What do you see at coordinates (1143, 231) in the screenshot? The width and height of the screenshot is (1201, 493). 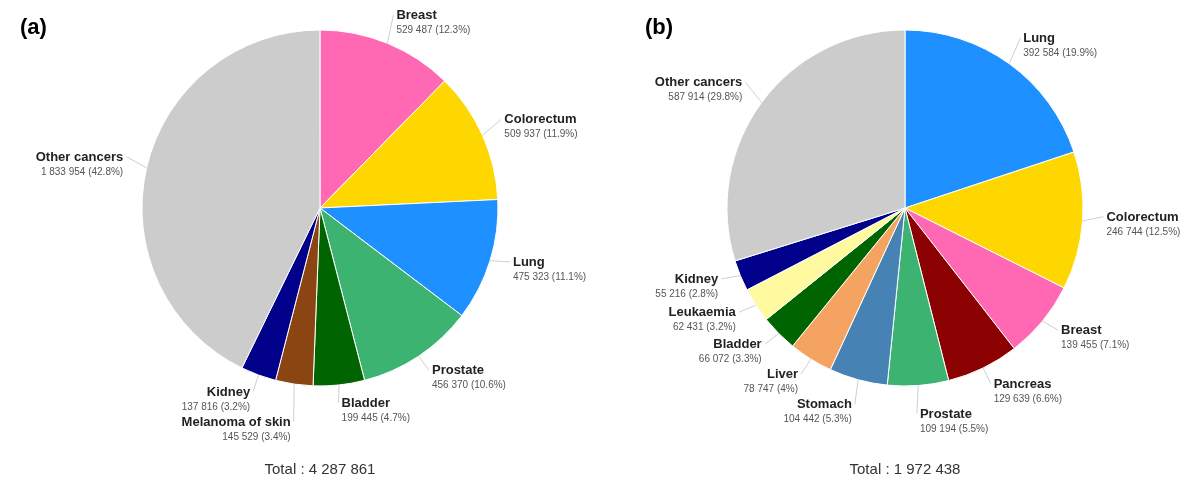 I see `data-label: 246 744 (12.5%)` at bounding box center [1143, 231].